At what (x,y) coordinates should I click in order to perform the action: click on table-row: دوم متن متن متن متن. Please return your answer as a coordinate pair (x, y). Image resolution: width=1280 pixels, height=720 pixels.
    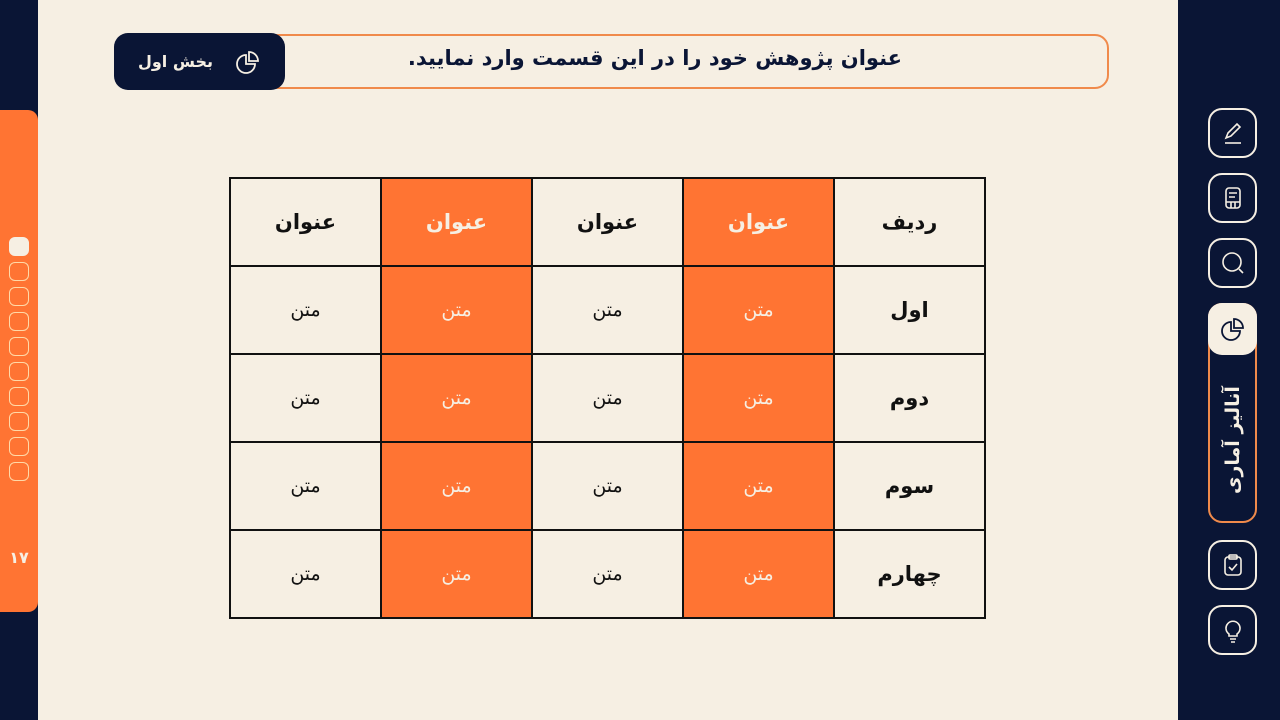
    Looking at the image, I should click on (607, 398).